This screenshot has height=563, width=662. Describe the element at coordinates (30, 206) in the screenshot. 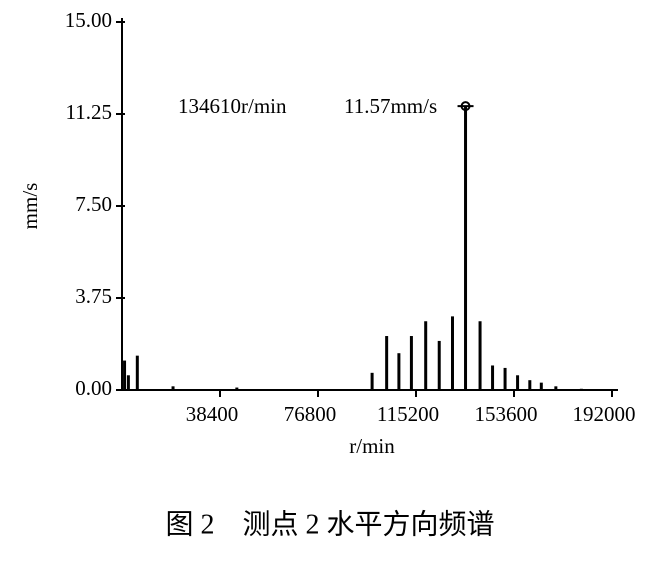

I see `y-axis-label: mm/s` at that location.